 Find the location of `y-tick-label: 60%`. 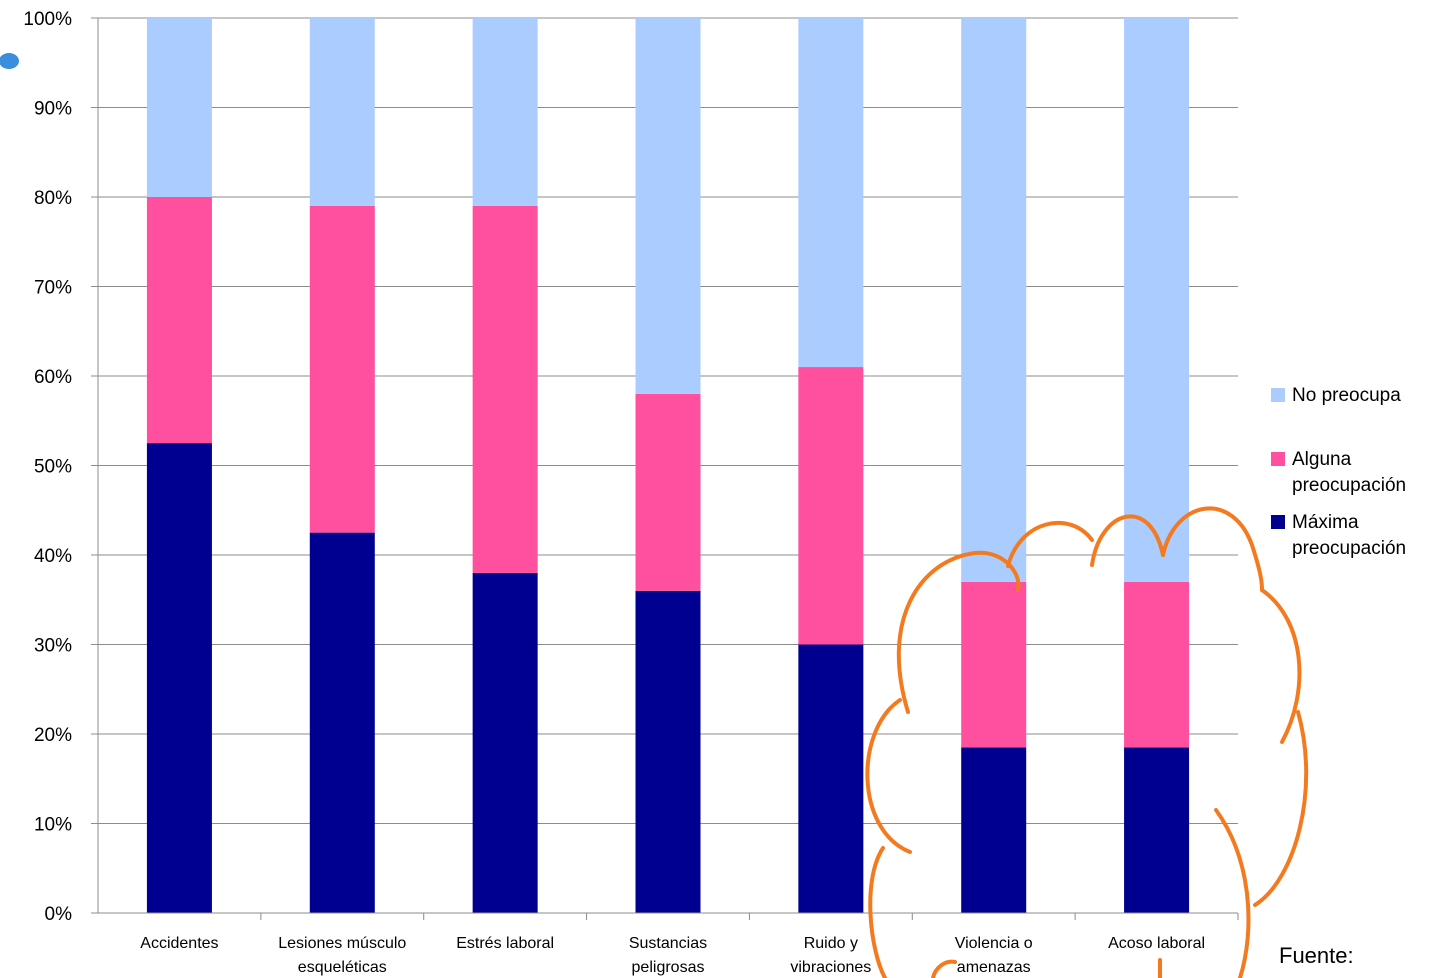

y-tick-label: 60% is located at coordinates (53, 377).